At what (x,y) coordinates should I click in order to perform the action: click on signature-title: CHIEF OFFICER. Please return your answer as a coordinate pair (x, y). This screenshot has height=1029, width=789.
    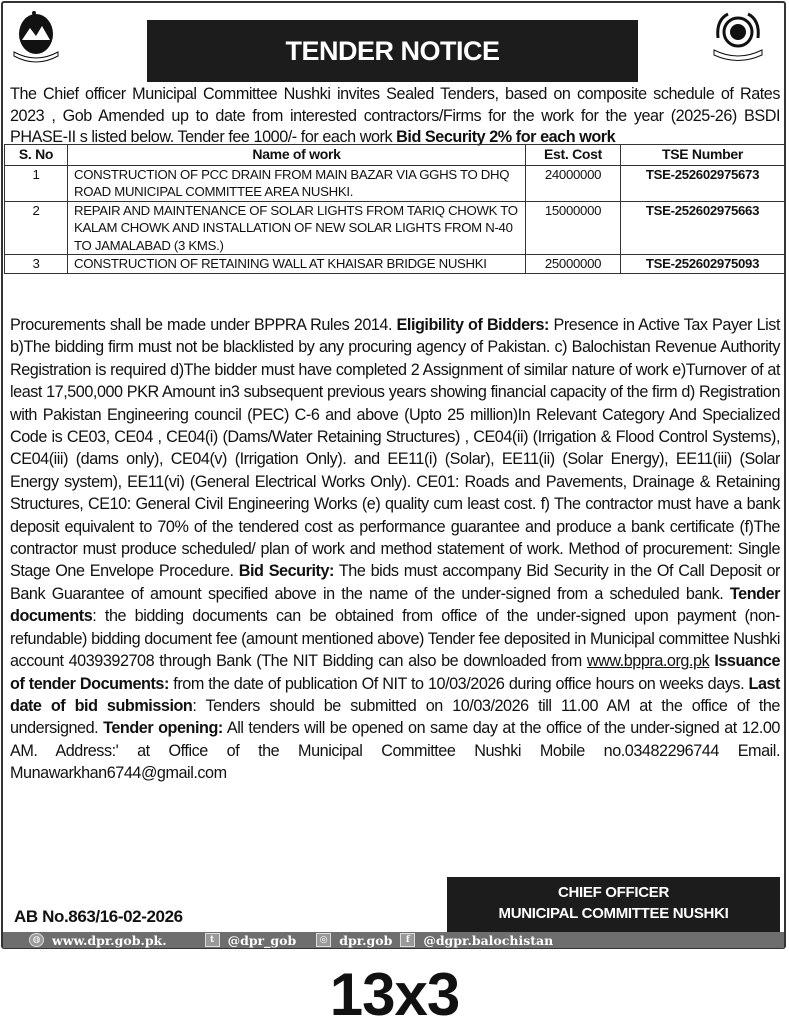
    Looking at the image, I should click on (613, 892).